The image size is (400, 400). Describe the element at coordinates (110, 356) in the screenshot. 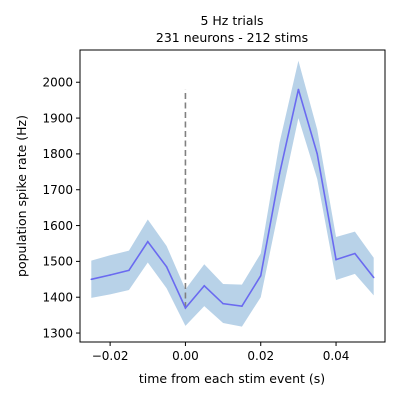

I see `x-tick-label: −0.02` at that location.